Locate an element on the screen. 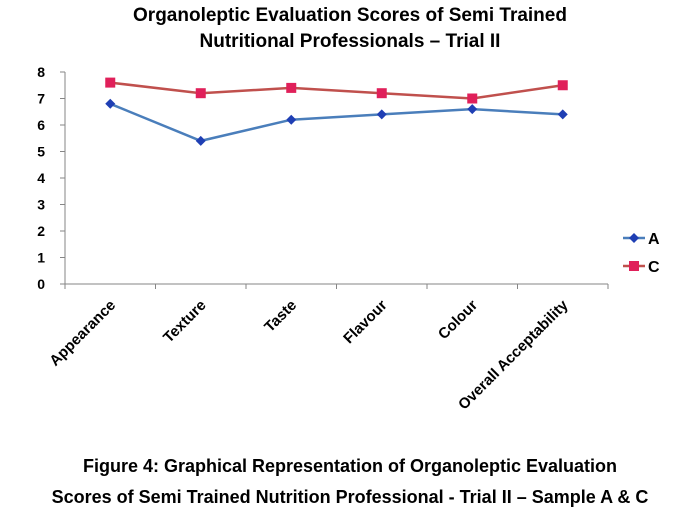 This screenshot has height=518, width=700. series-c is located at coordinates (336, 90).